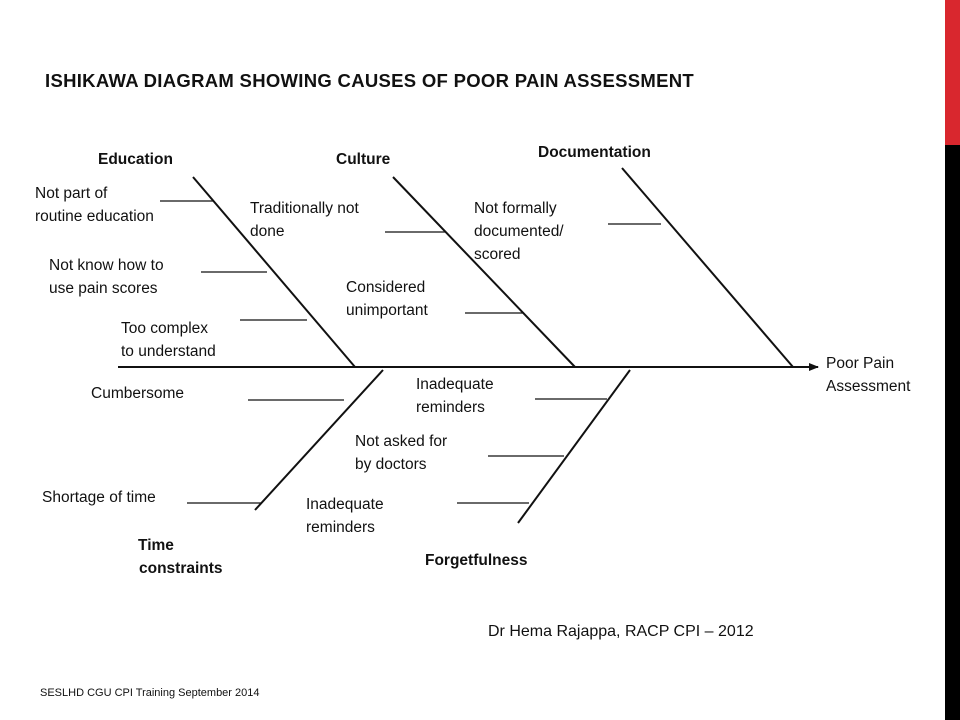 The width and height of the screenshot is (960, 720). I want to click on bone-documentation, so click(707, 267).